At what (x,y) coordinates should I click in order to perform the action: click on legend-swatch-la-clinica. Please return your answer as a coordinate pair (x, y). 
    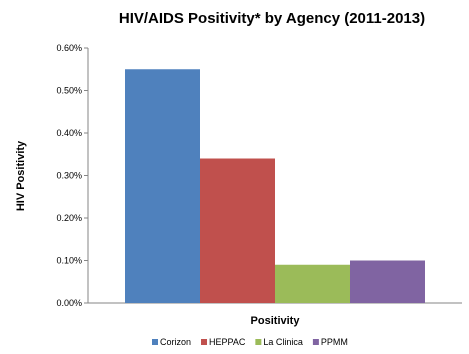
    Looking at the image, I should click on (258, 342).